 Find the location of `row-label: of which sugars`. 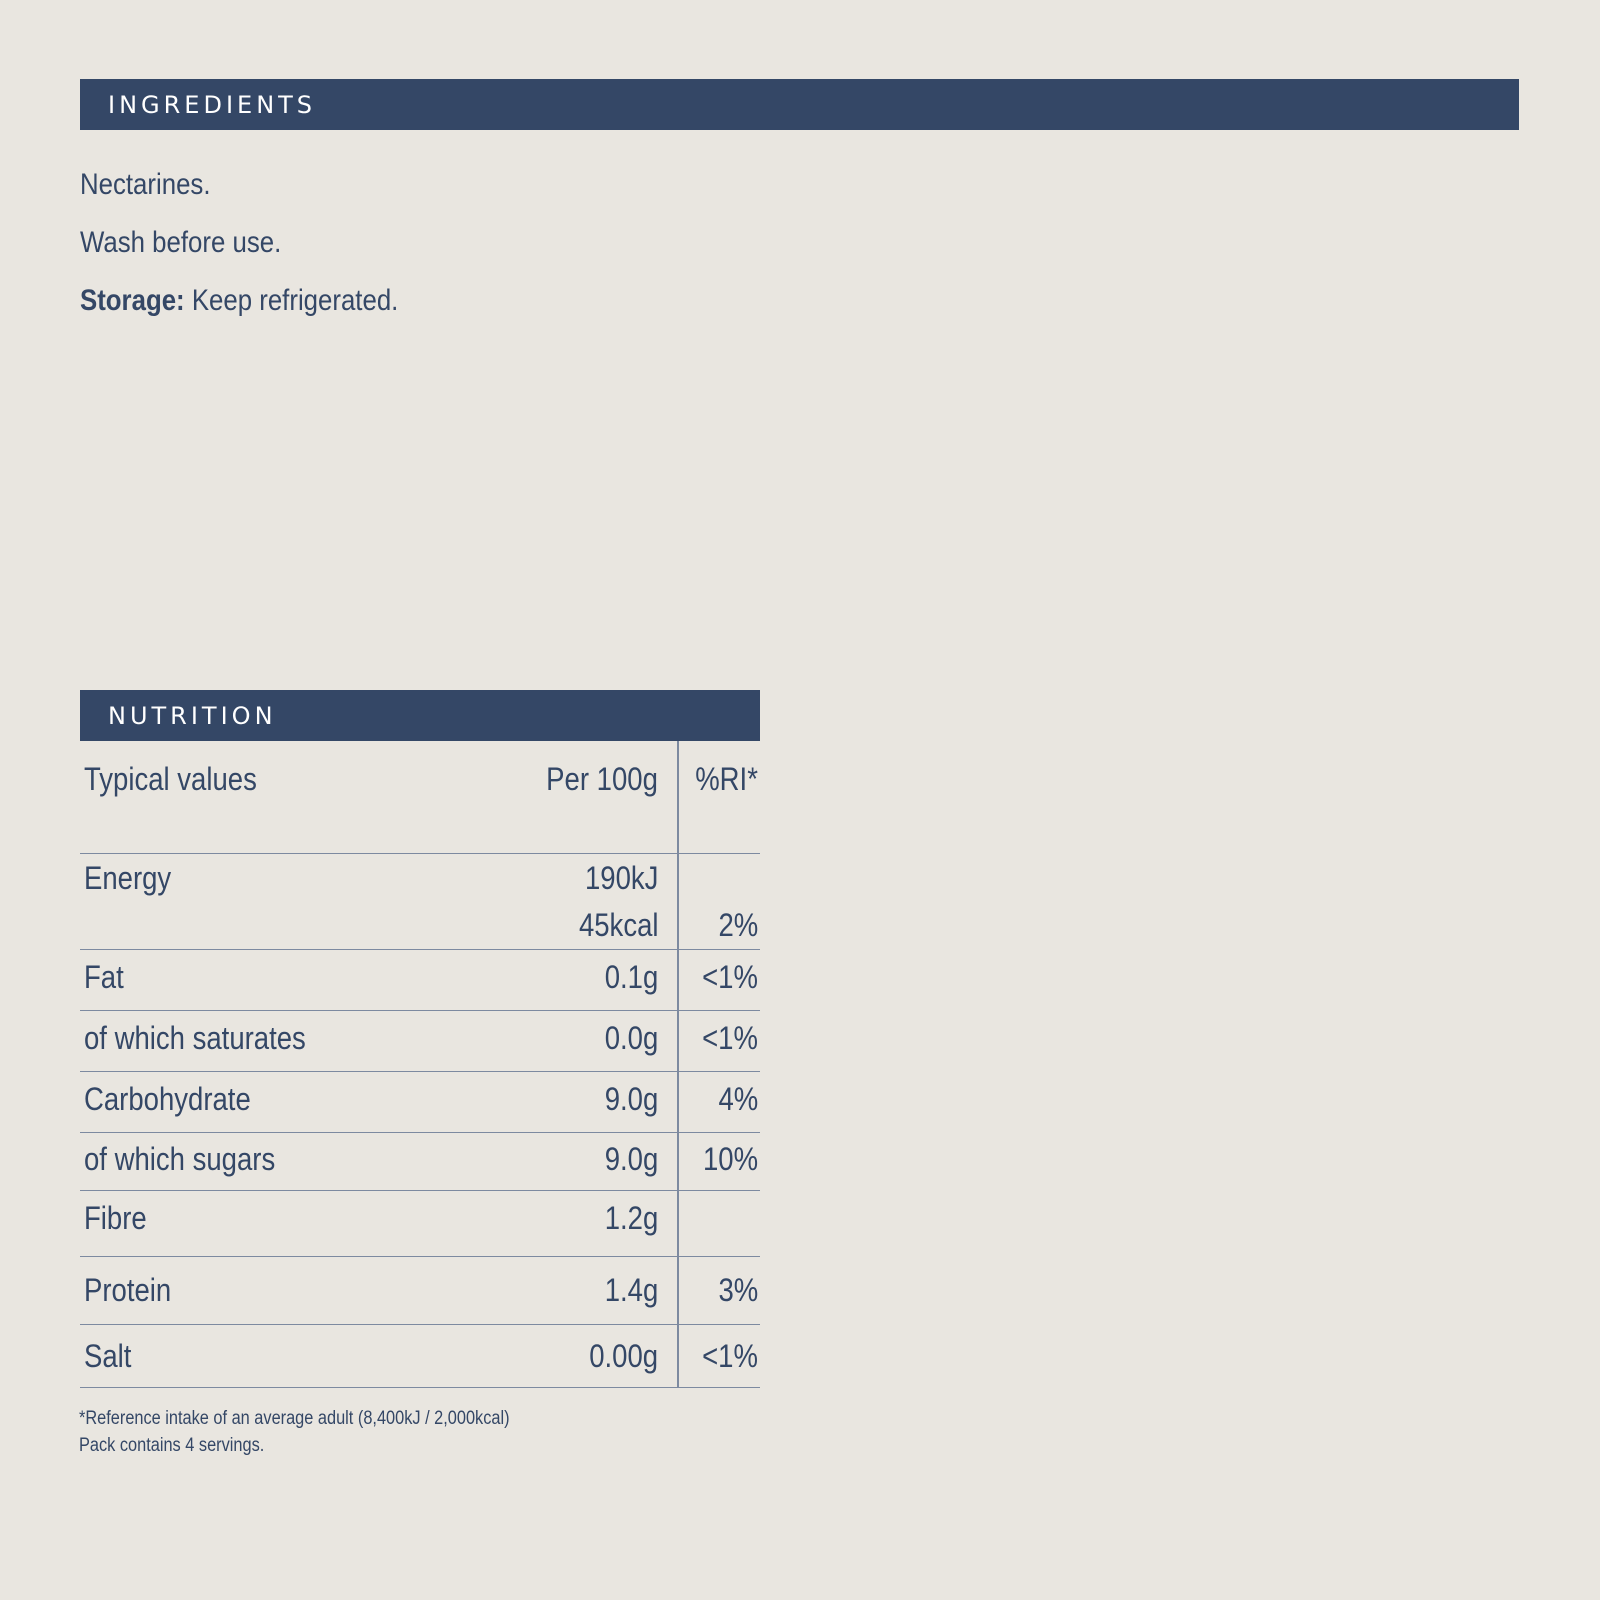

row-label: of which sugars is located at coordinates (180, 1159).